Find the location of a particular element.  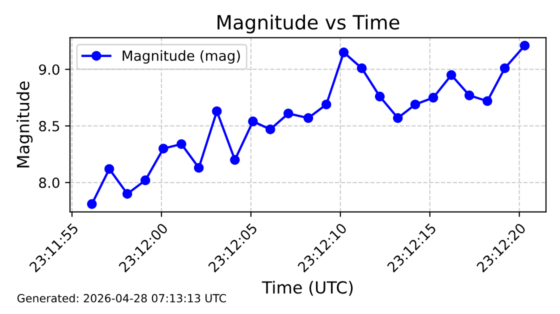

text: Generated: 2026-04-28 07:13:13 UTC is located at coordinates (121, 298).